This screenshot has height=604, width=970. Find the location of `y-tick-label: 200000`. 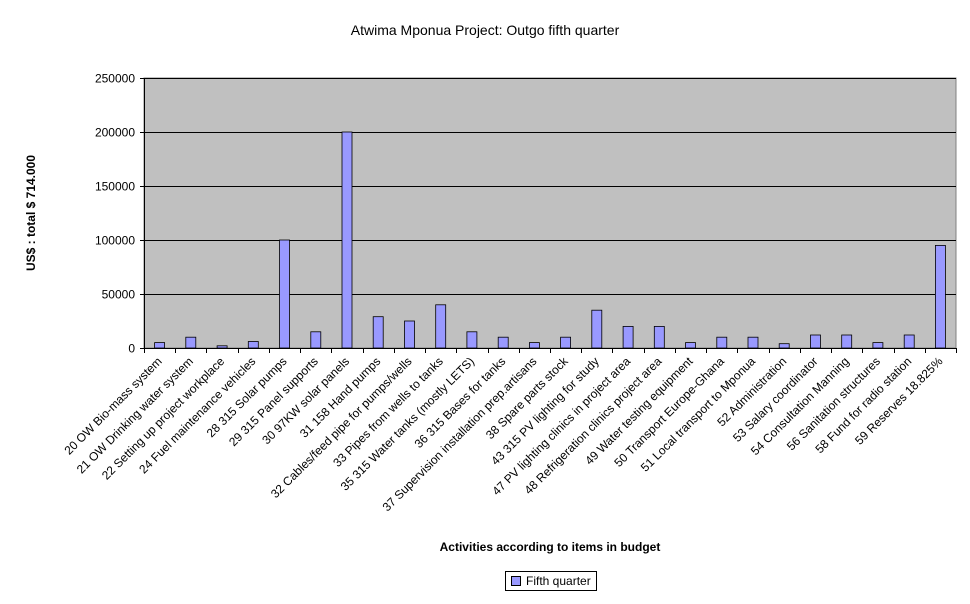

y-tick-label: 200000 is located at coordinates (115, 133).